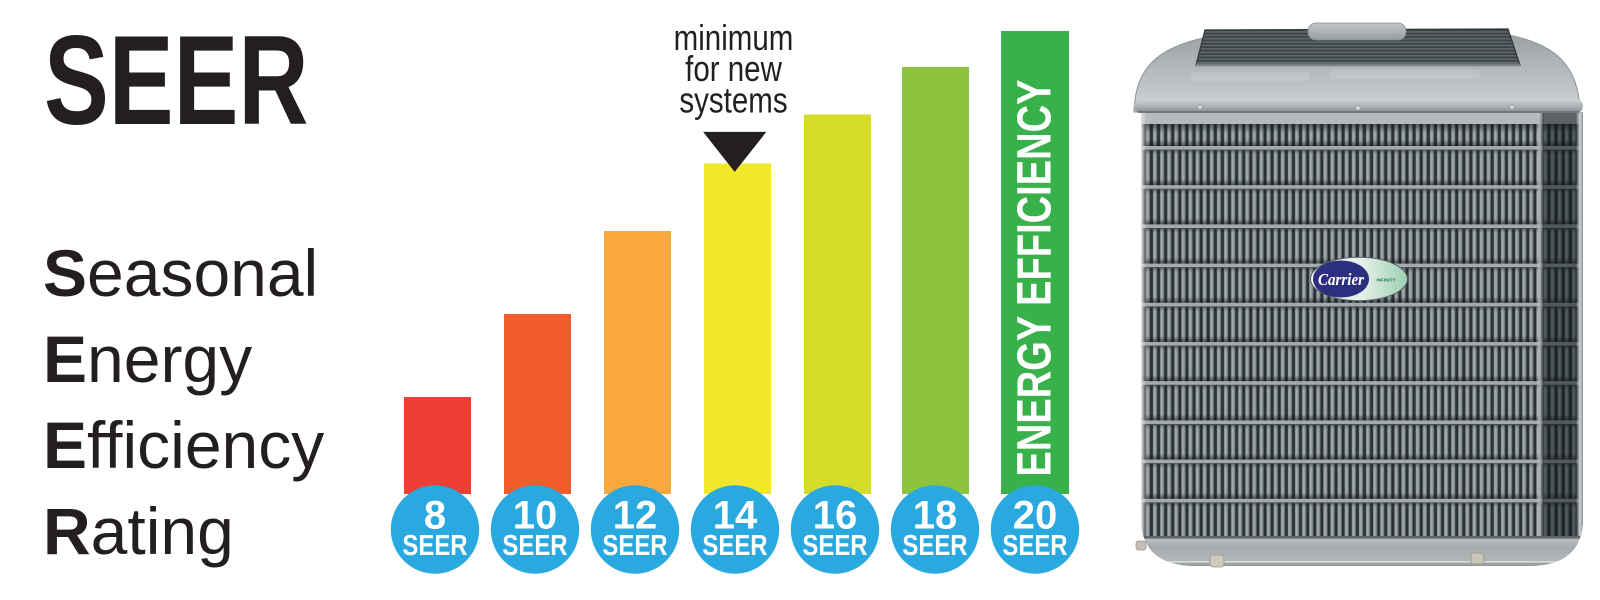 The width and height of the screenshot is (1600, 600). I want to click on svg-text: 16, so click(835, 516).